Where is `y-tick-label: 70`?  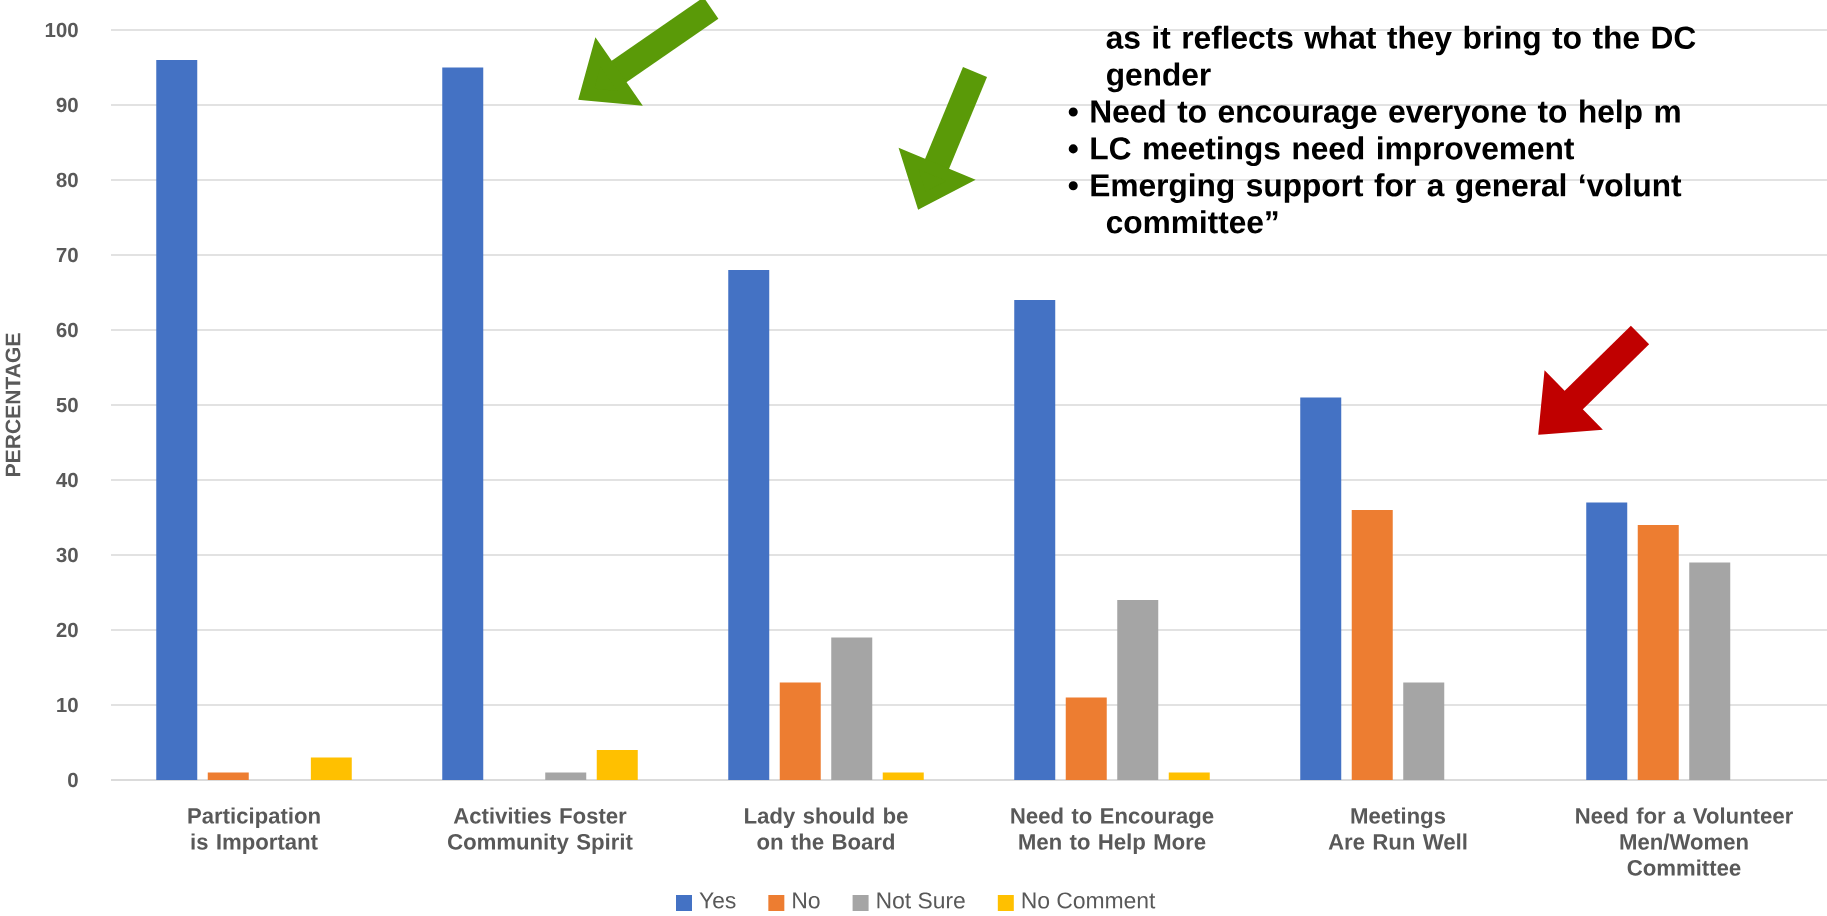 y-tick-label: 70 is located at coordinates (67, 255).